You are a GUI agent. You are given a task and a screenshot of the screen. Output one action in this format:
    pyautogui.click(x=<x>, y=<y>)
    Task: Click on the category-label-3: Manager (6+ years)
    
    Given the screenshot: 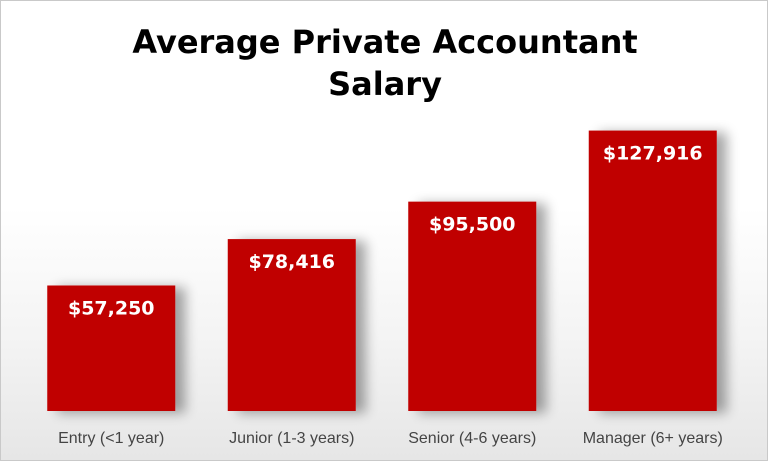 What is the action you would take?
    pyautogui.click(x=653, y=438)
    